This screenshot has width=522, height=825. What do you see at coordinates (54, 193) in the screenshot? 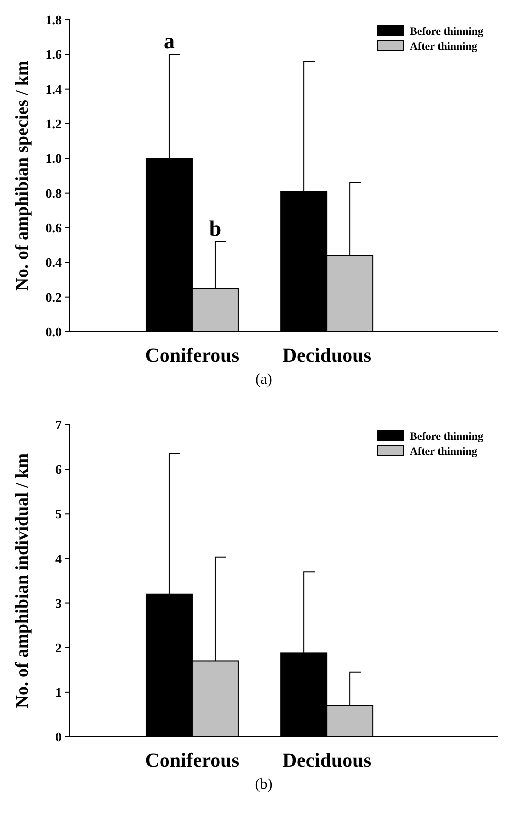
I see `y-tick-label: 0.8` at bounding box center [54, 193].